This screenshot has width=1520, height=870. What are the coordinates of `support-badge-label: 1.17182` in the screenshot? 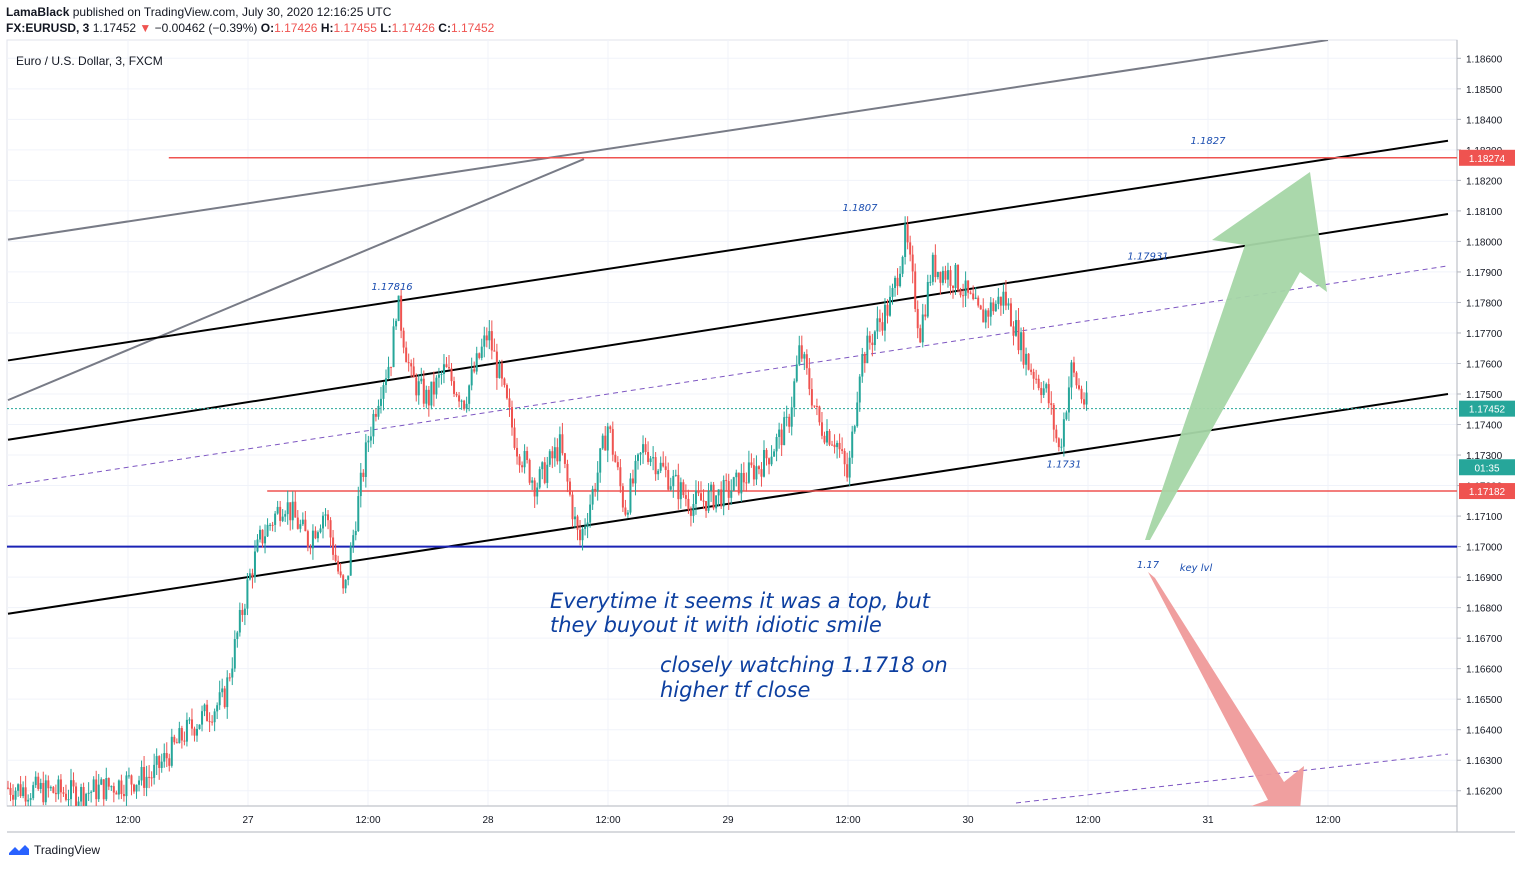 It's located at (1487, 492).